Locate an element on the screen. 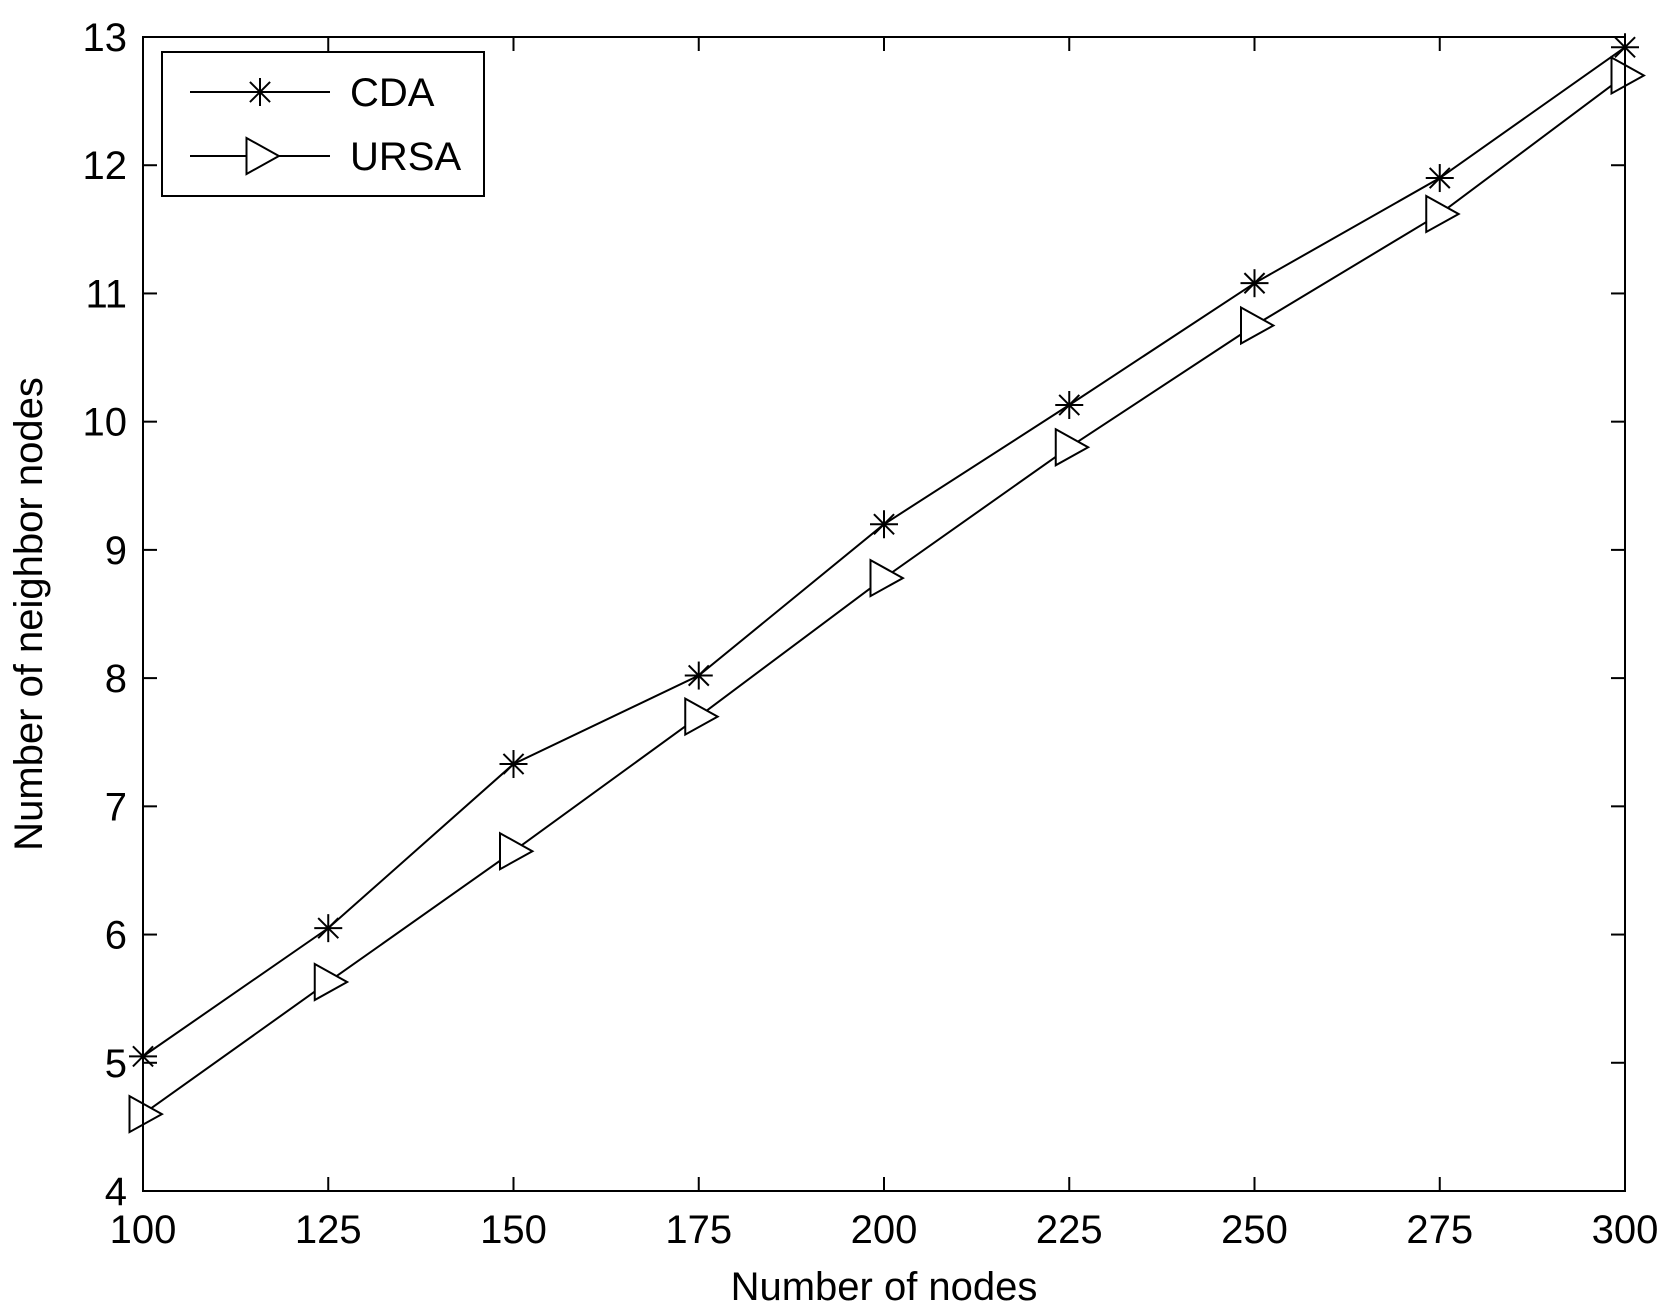  legend-box is located at coordinates (323, 124).